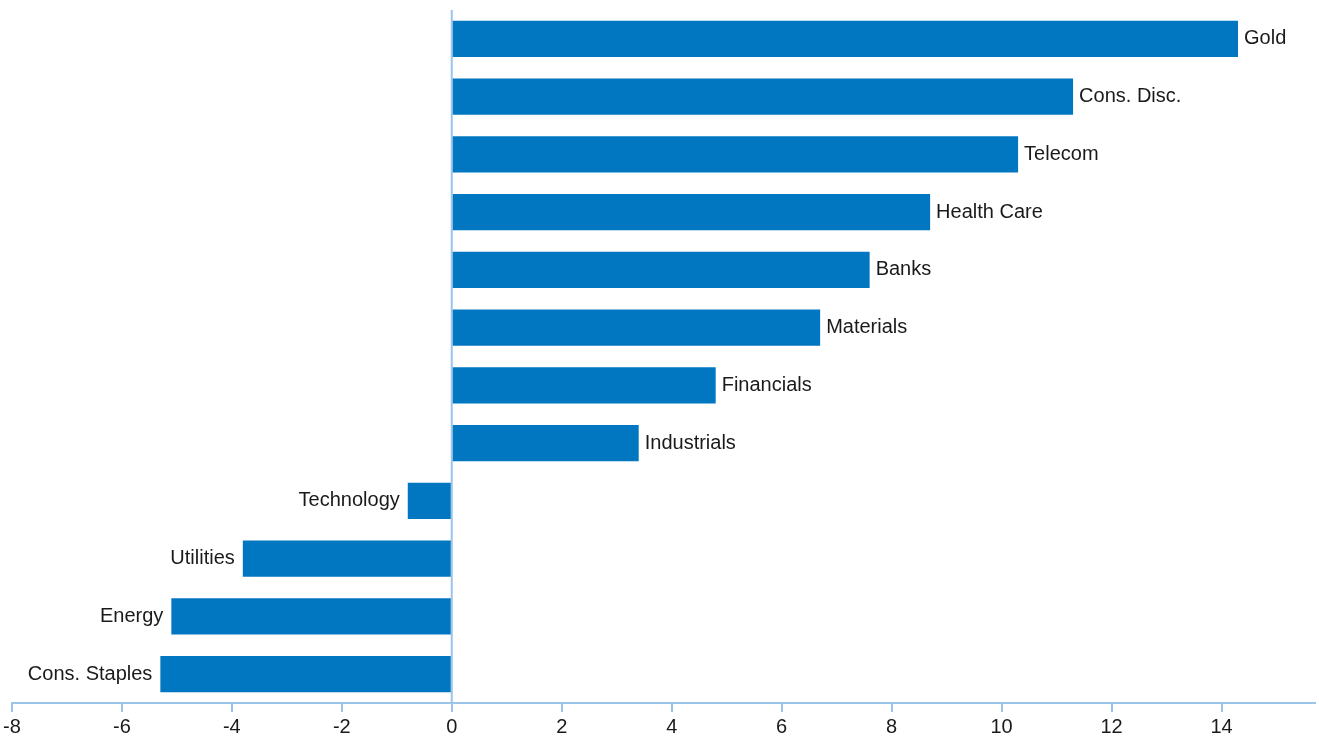 This screenshot has height=748, width=1319. What do you see at coordinates (11, 725) in the screenshot?
I see `x-tick-label: -8` at bounding box center [11, 725].